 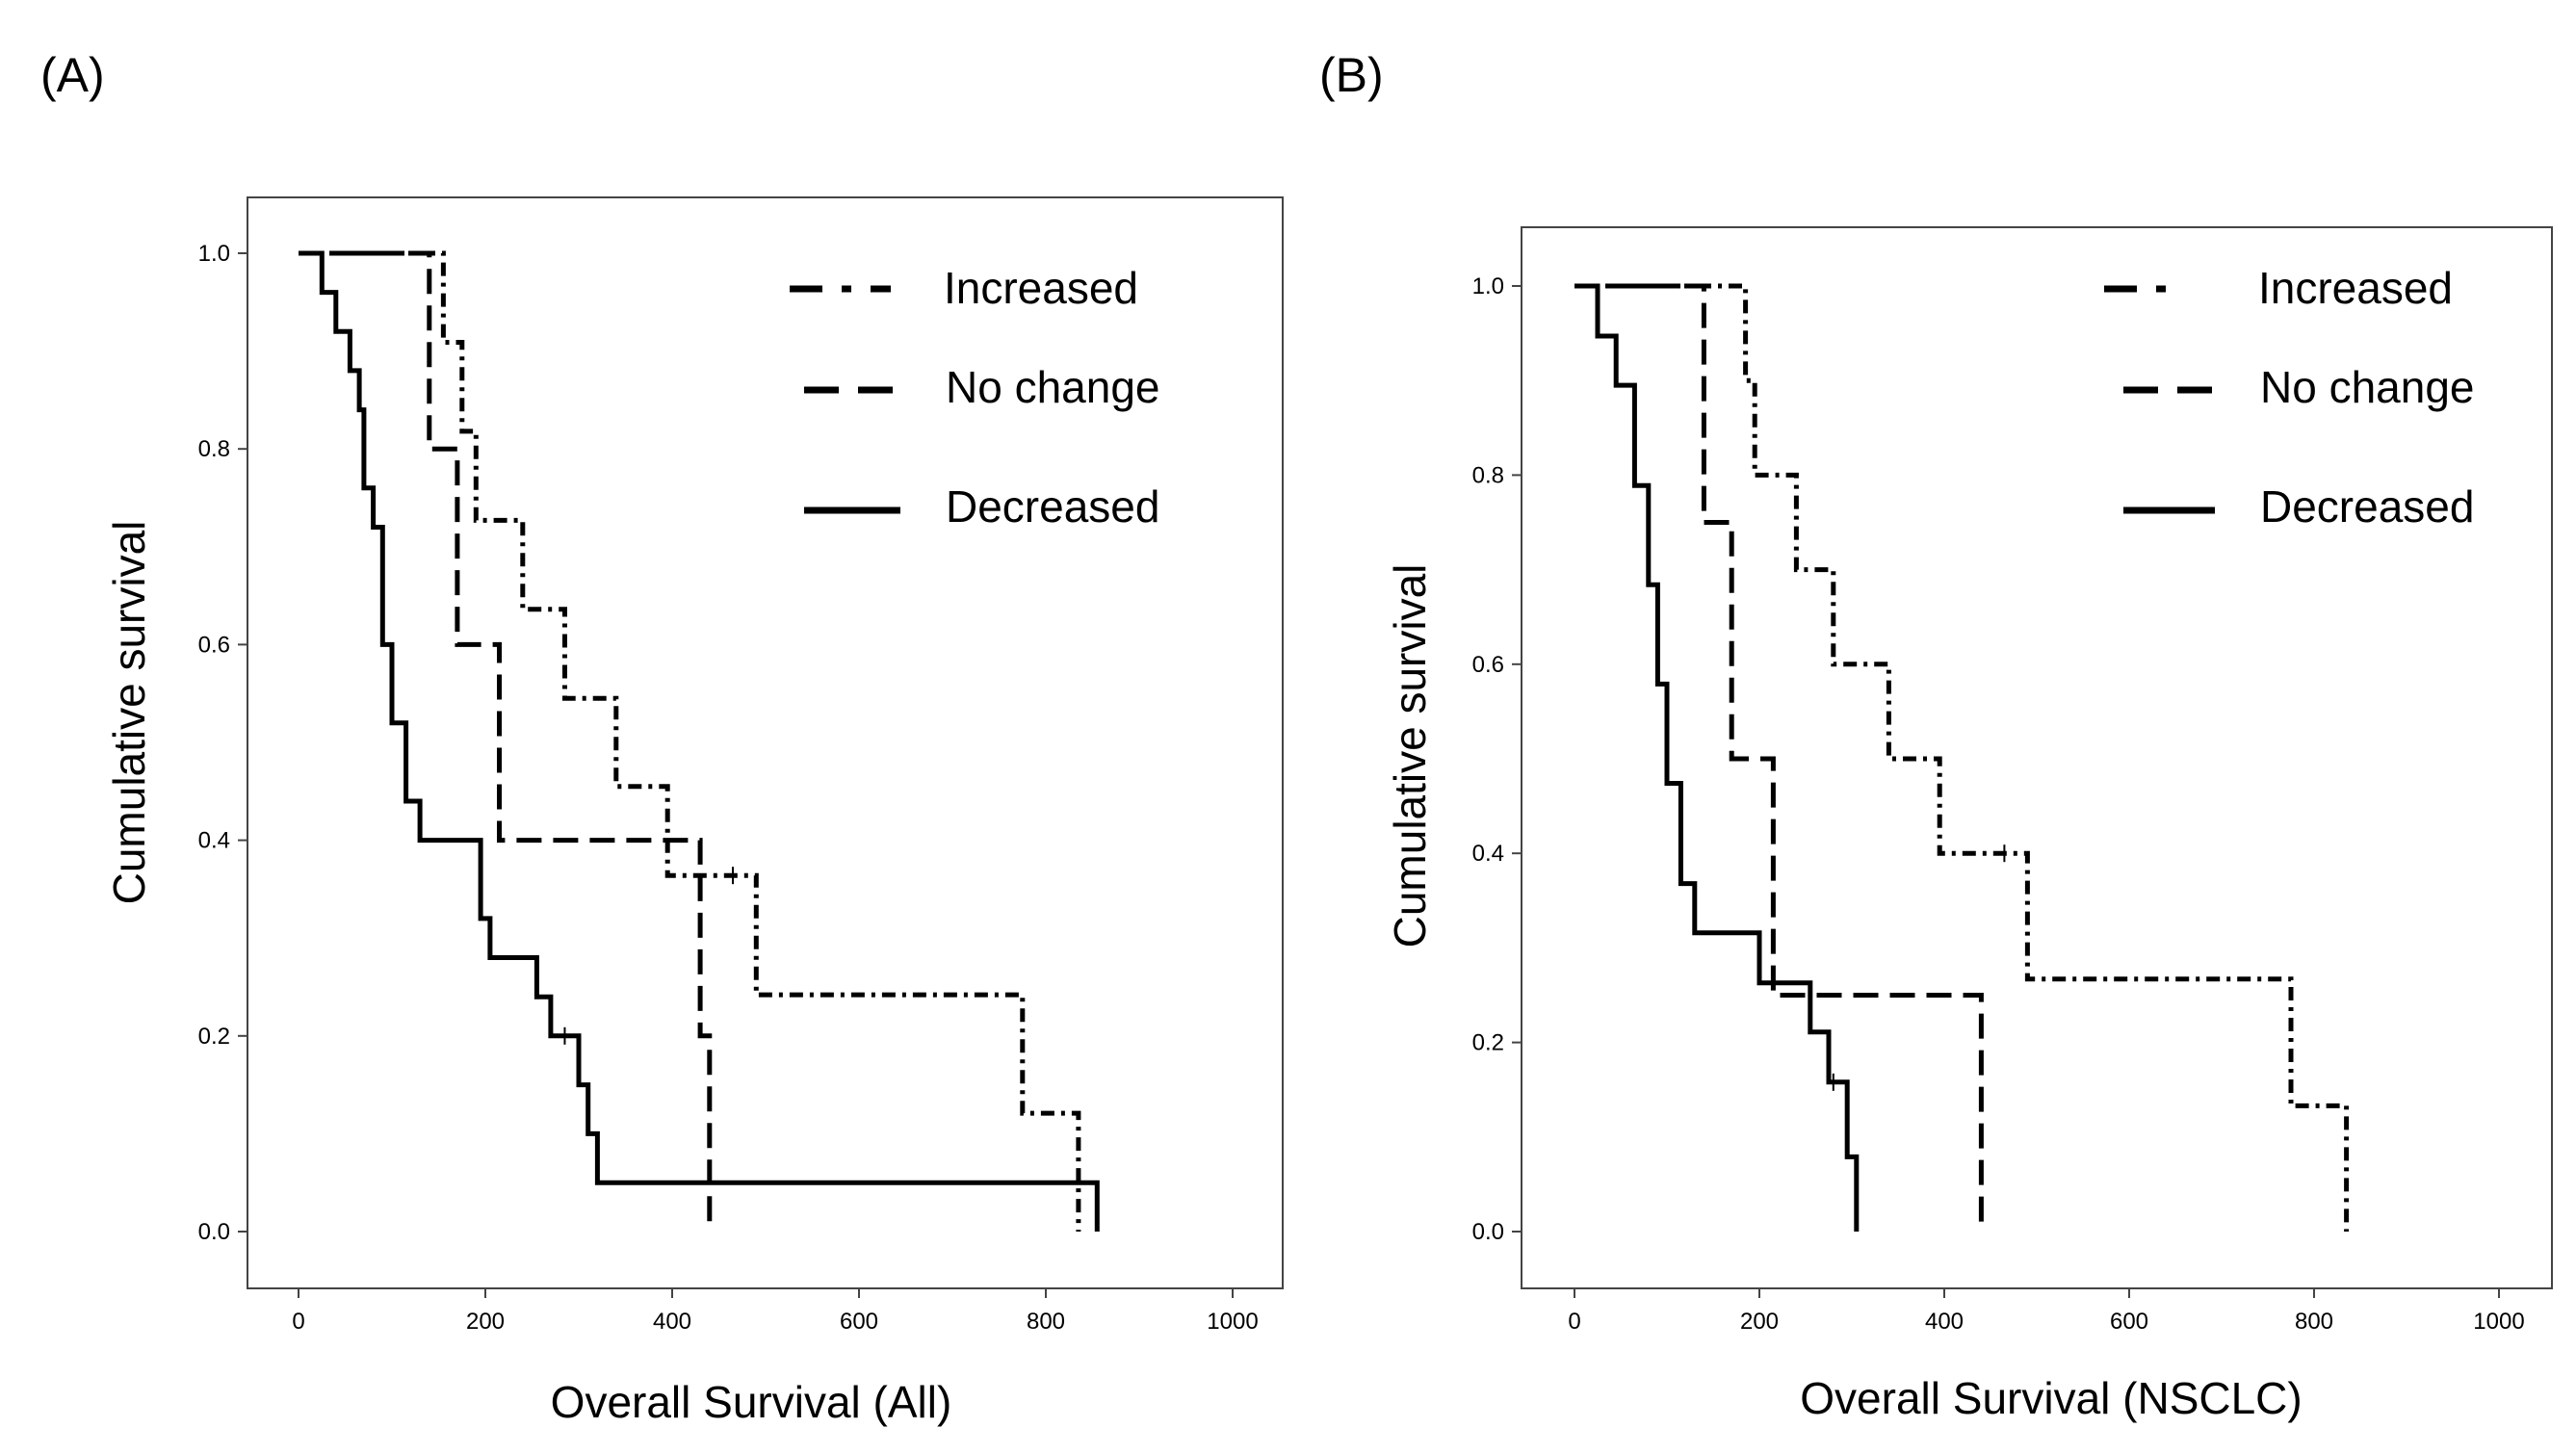 What do you see at coordinates (214, 743) in the screenshot?
I see `y-tick-labels-a: 0.0 0.2 0.4 0.6 0.8 1.0` at bounding box center [214, 743].